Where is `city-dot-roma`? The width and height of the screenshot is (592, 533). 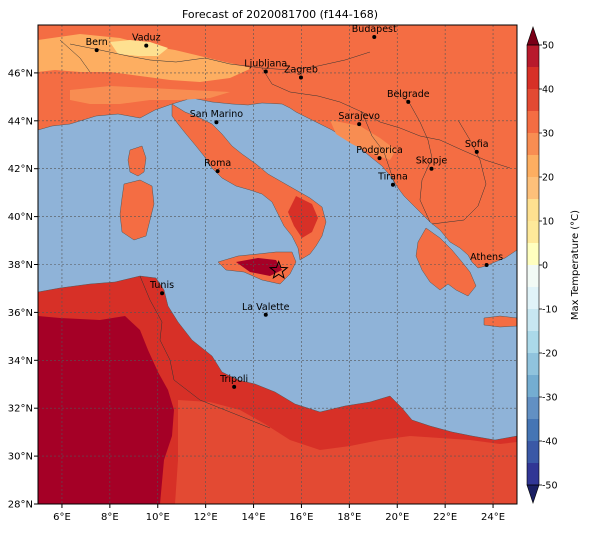 city-dot-roma is located at coordinates (217, 171).